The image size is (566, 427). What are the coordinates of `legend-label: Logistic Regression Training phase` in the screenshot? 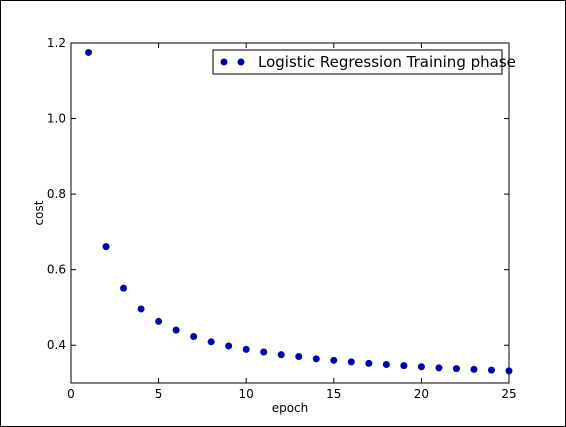 It's located at (387, 62).